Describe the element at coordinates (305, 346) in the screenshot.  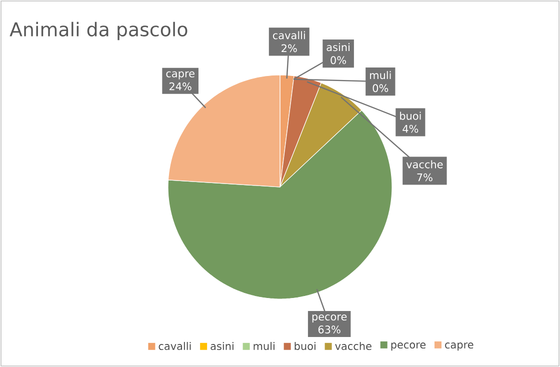
I see `legend-label: buoi` at that location.